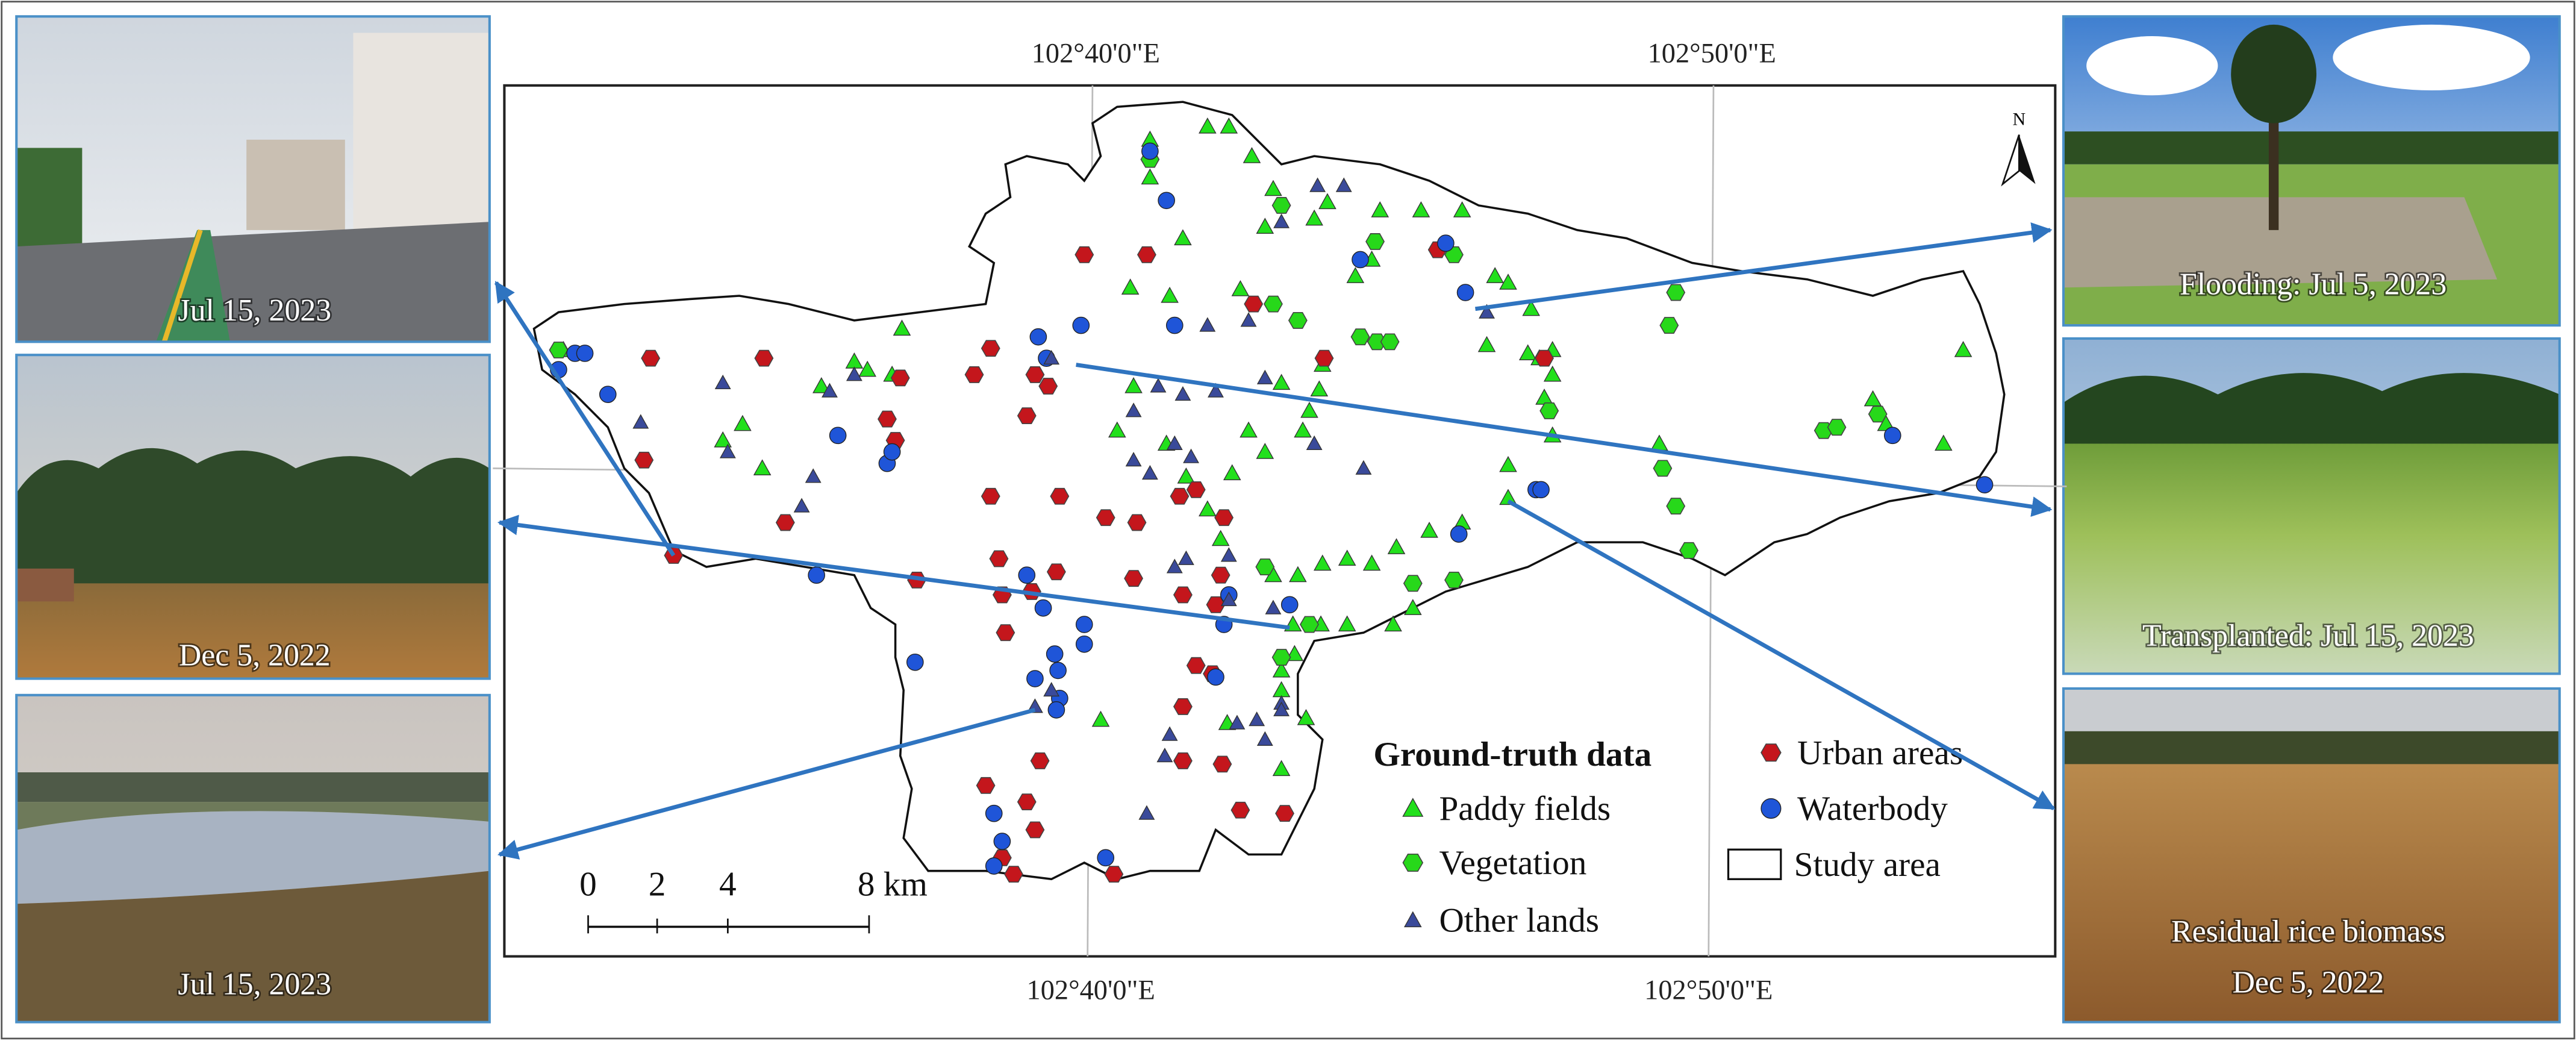 The width and height of the screenshot is (2576, 1041). Describe the element at coordinates (657, 885) in the screenshot. I see `scale-label: 2` at that location.